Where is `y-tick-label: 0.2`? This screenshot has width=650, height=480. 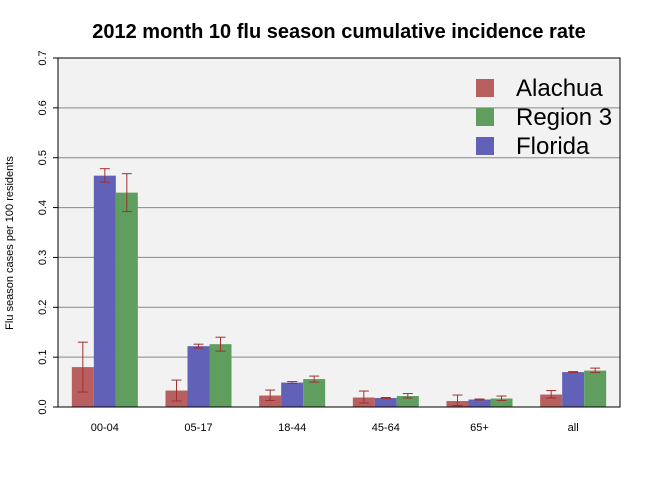
y-tick-label: 0.2 is located at coordinates (43, 307).